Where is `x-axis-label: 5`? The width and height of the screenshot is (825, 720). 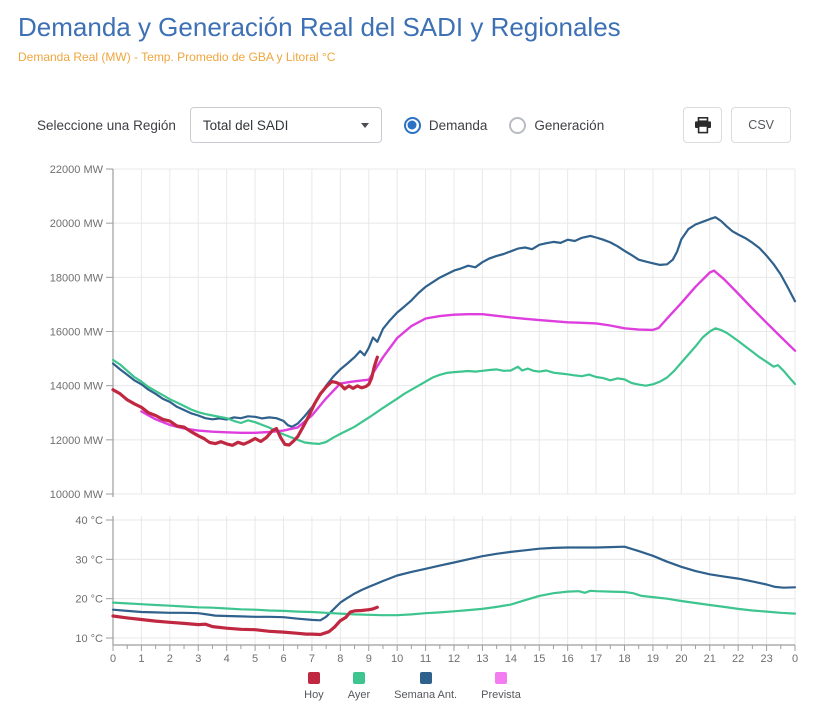
x-axis-label: 5 is located at coordinates (255, 659).